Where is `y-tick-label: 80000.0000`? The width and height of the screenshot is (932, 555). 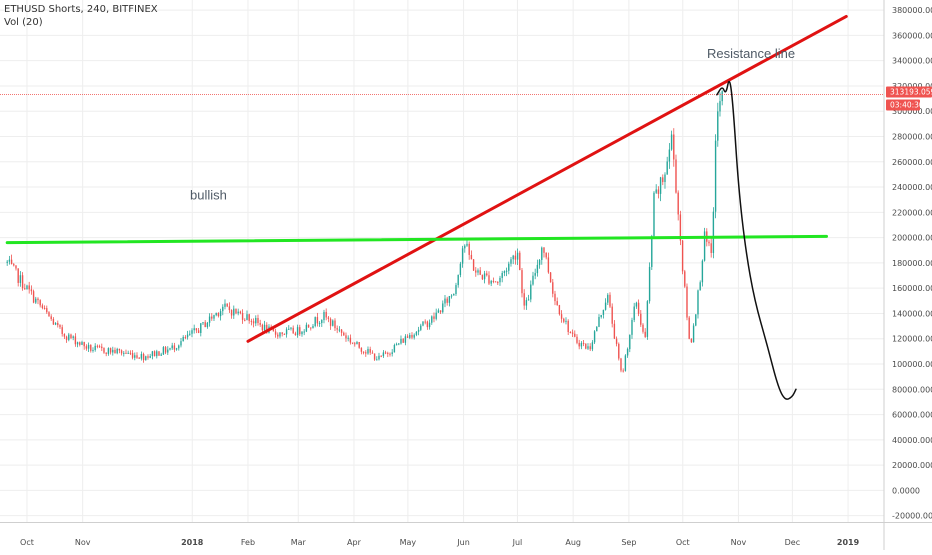
y-tick-label: 80000.0000 is located at coordinates (912, 389).